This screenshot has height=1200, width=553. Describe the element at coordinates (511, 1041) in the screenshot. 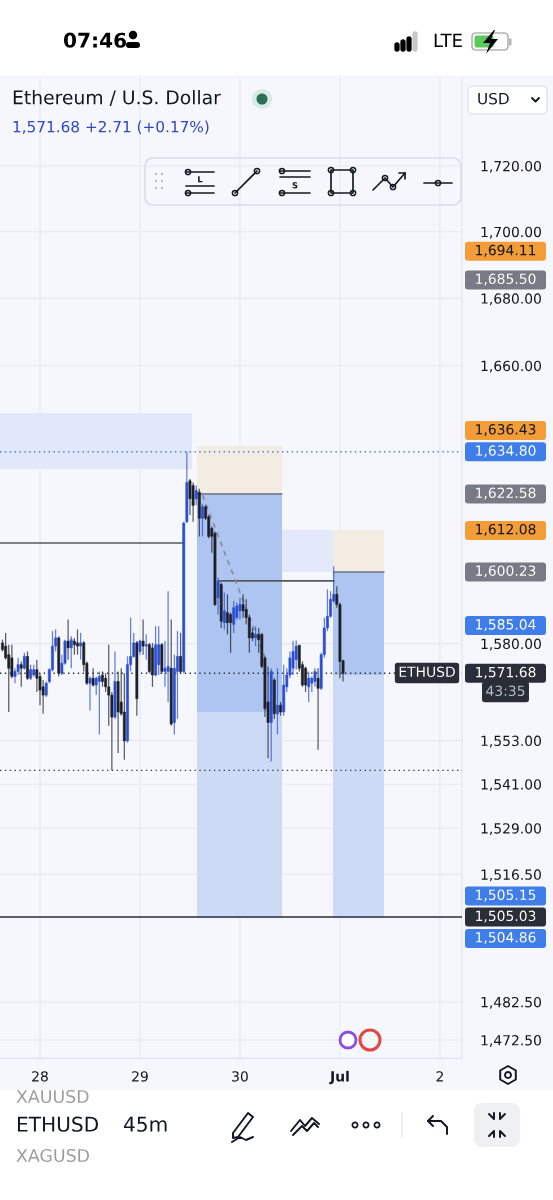

I see `y-tick-label: 1,472.50` at that location.